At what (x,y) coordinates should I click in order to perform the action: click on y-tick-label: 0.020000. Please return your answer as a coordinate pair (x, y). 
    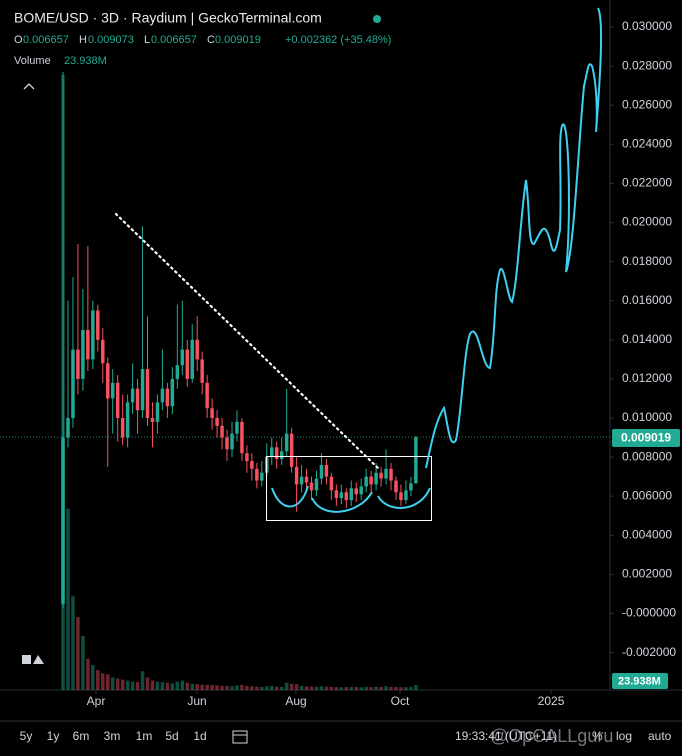
    Looking at the image, I should click on (647, 222).